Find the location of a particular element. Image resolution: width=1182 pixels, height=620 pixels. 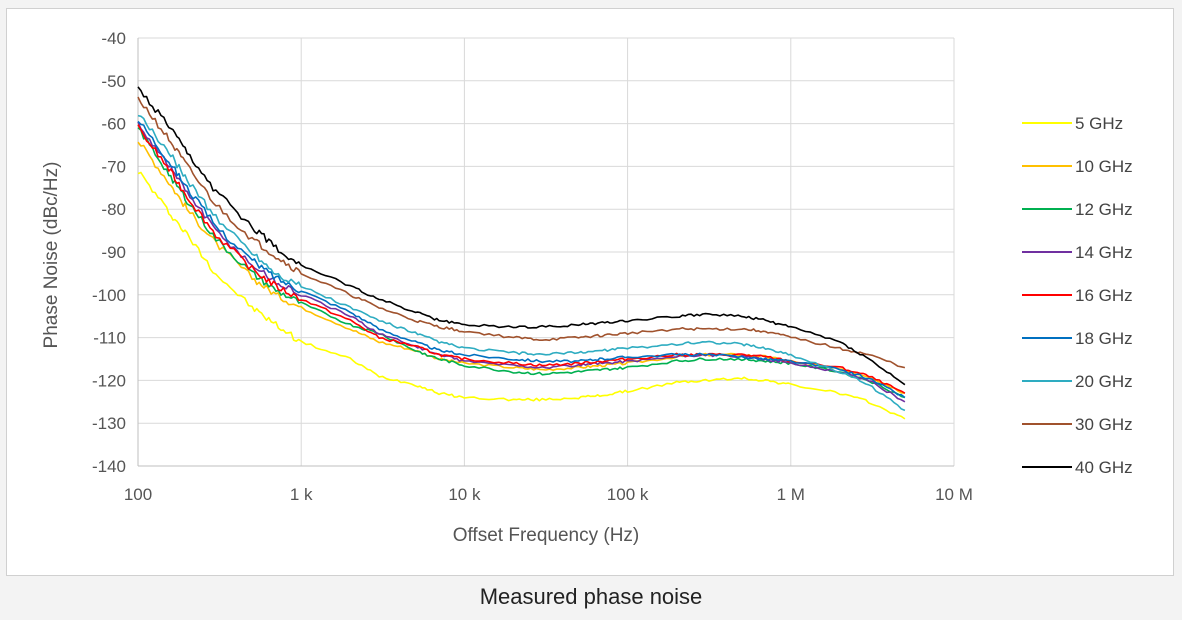

legend-item: 12 GHz is located at coordinates (1077, 209).